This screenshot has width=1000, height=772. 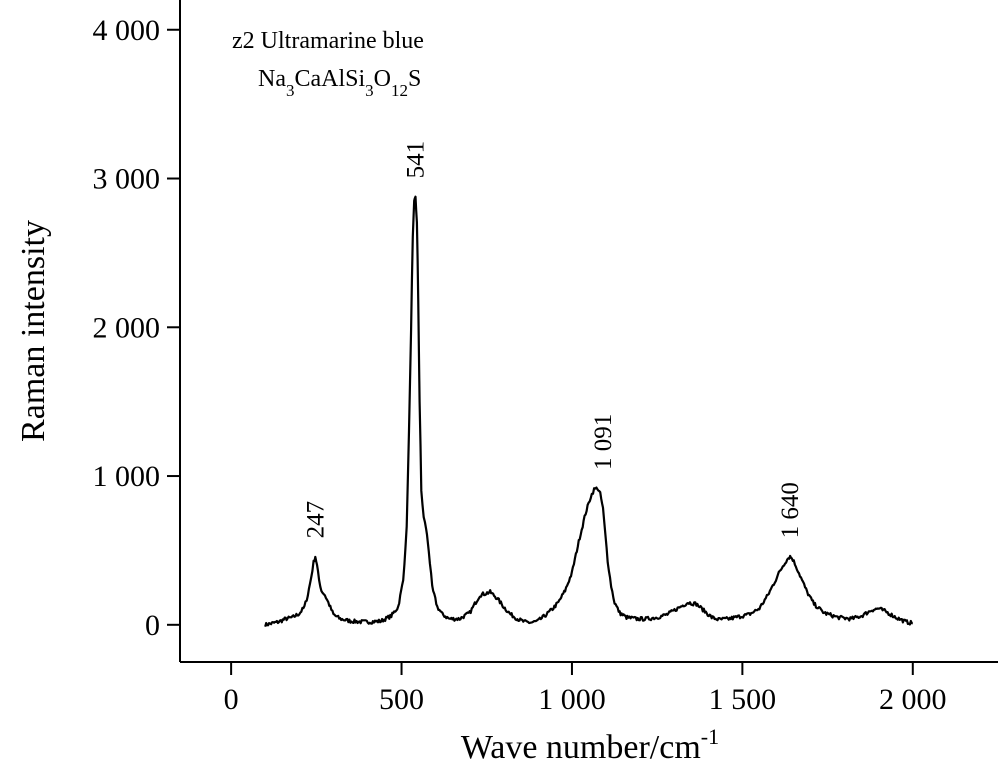 I want to click on y-axis-title: Raman intensity, so click(x=33, y=331).